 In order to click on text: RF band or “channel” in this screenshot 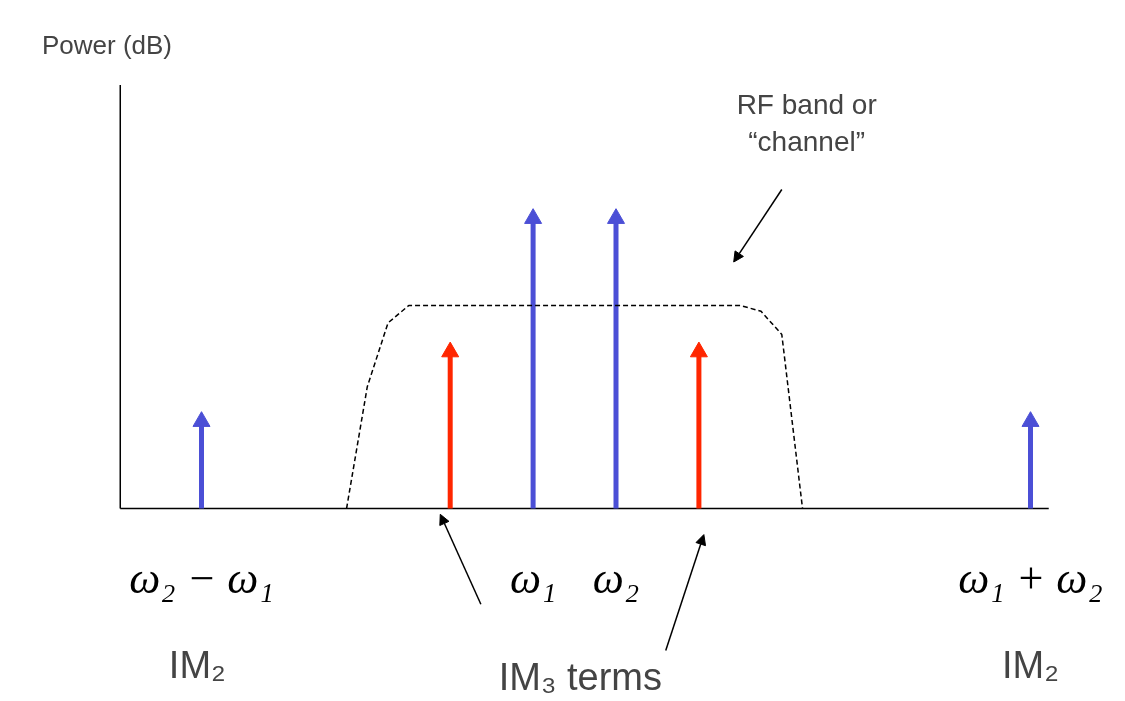, I will do `click(806, 122)`.